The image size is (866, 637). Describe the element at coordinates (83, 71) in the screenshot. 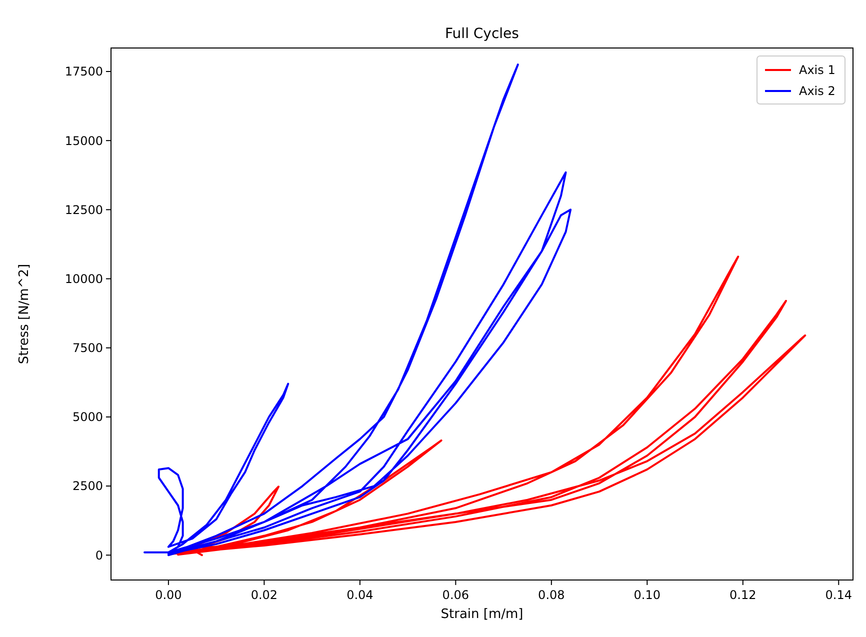

I see `y-tick-label: 17500` at that location.